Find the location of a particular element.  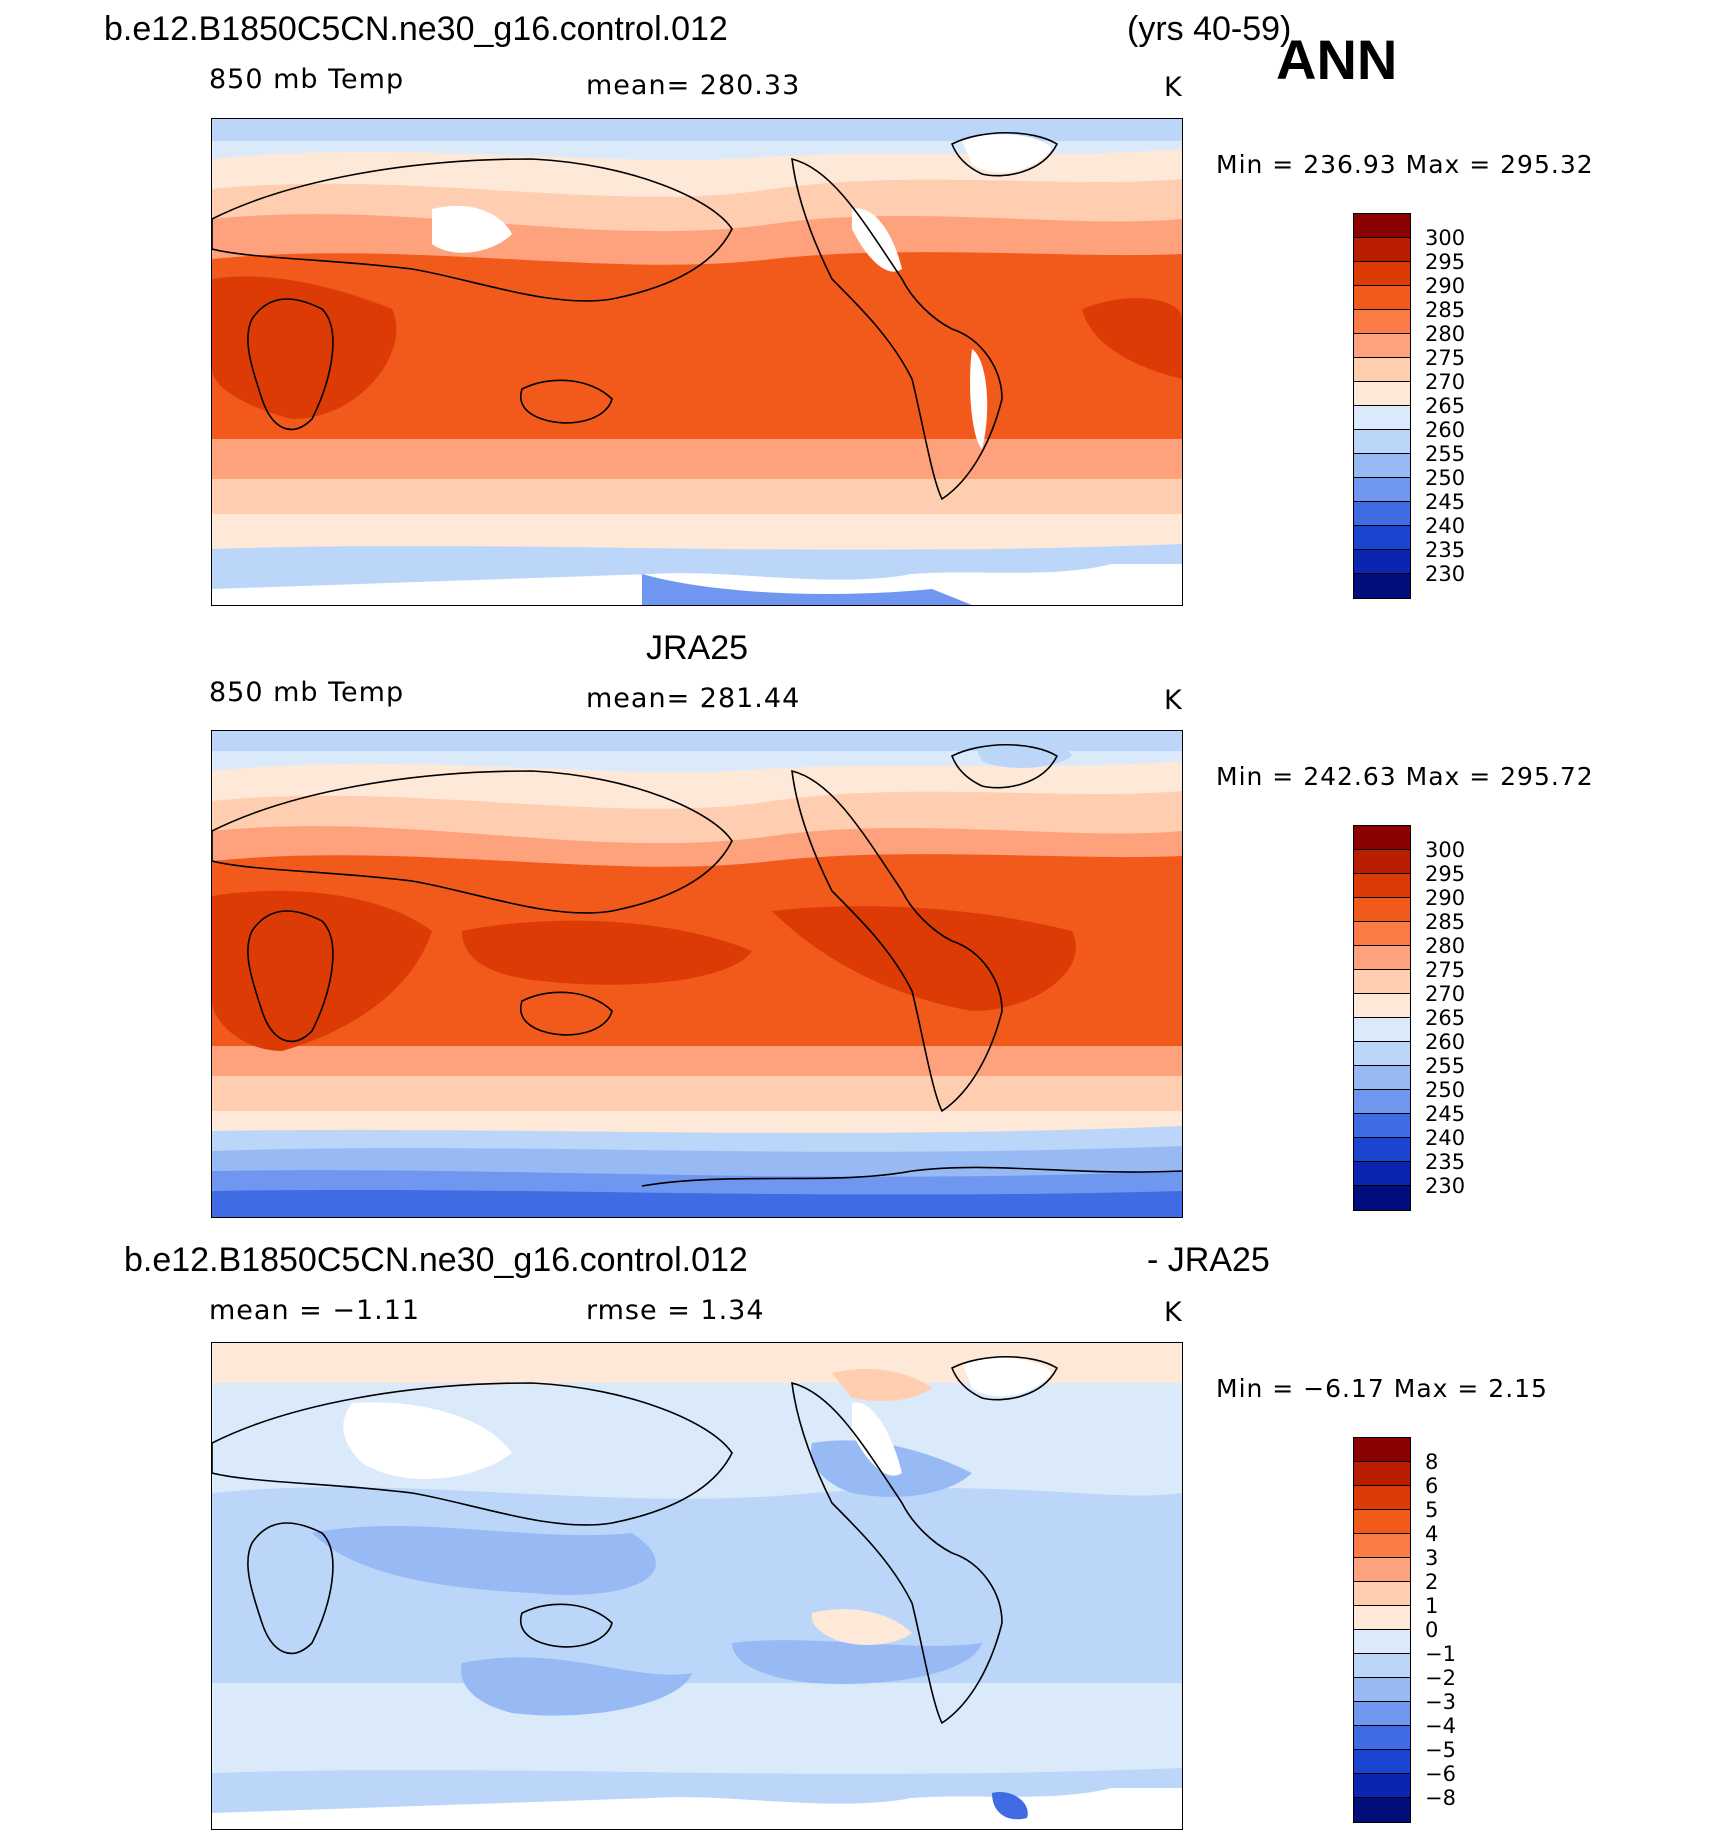

panel1-minmax: Min = 236.93 Max = 295.32 is located at coordinates (1405, 164).